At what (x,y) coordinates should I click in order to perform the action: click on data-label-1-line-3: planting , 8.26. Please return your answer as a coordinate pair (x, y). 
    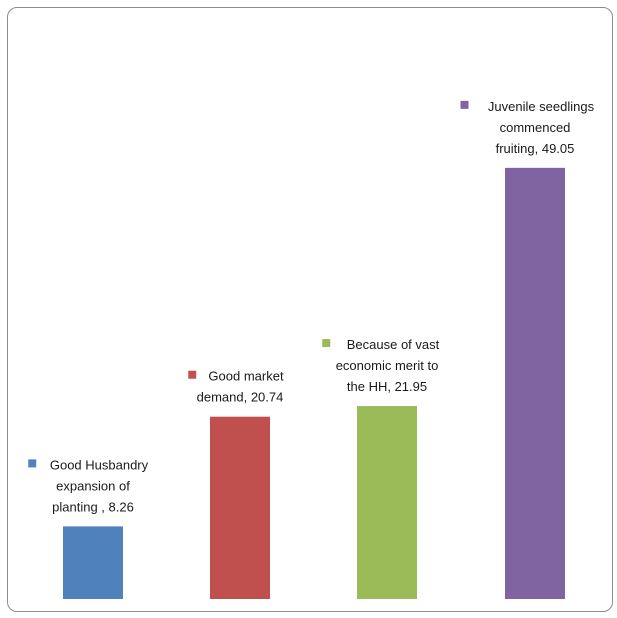
    Looking at the image, I should click on (93, 506).